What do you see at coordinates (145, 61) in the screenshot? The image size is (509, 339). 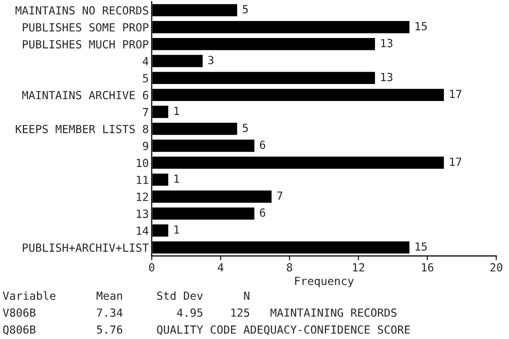 I see `y-tick-label: 4` at bounding box center [145, 61].